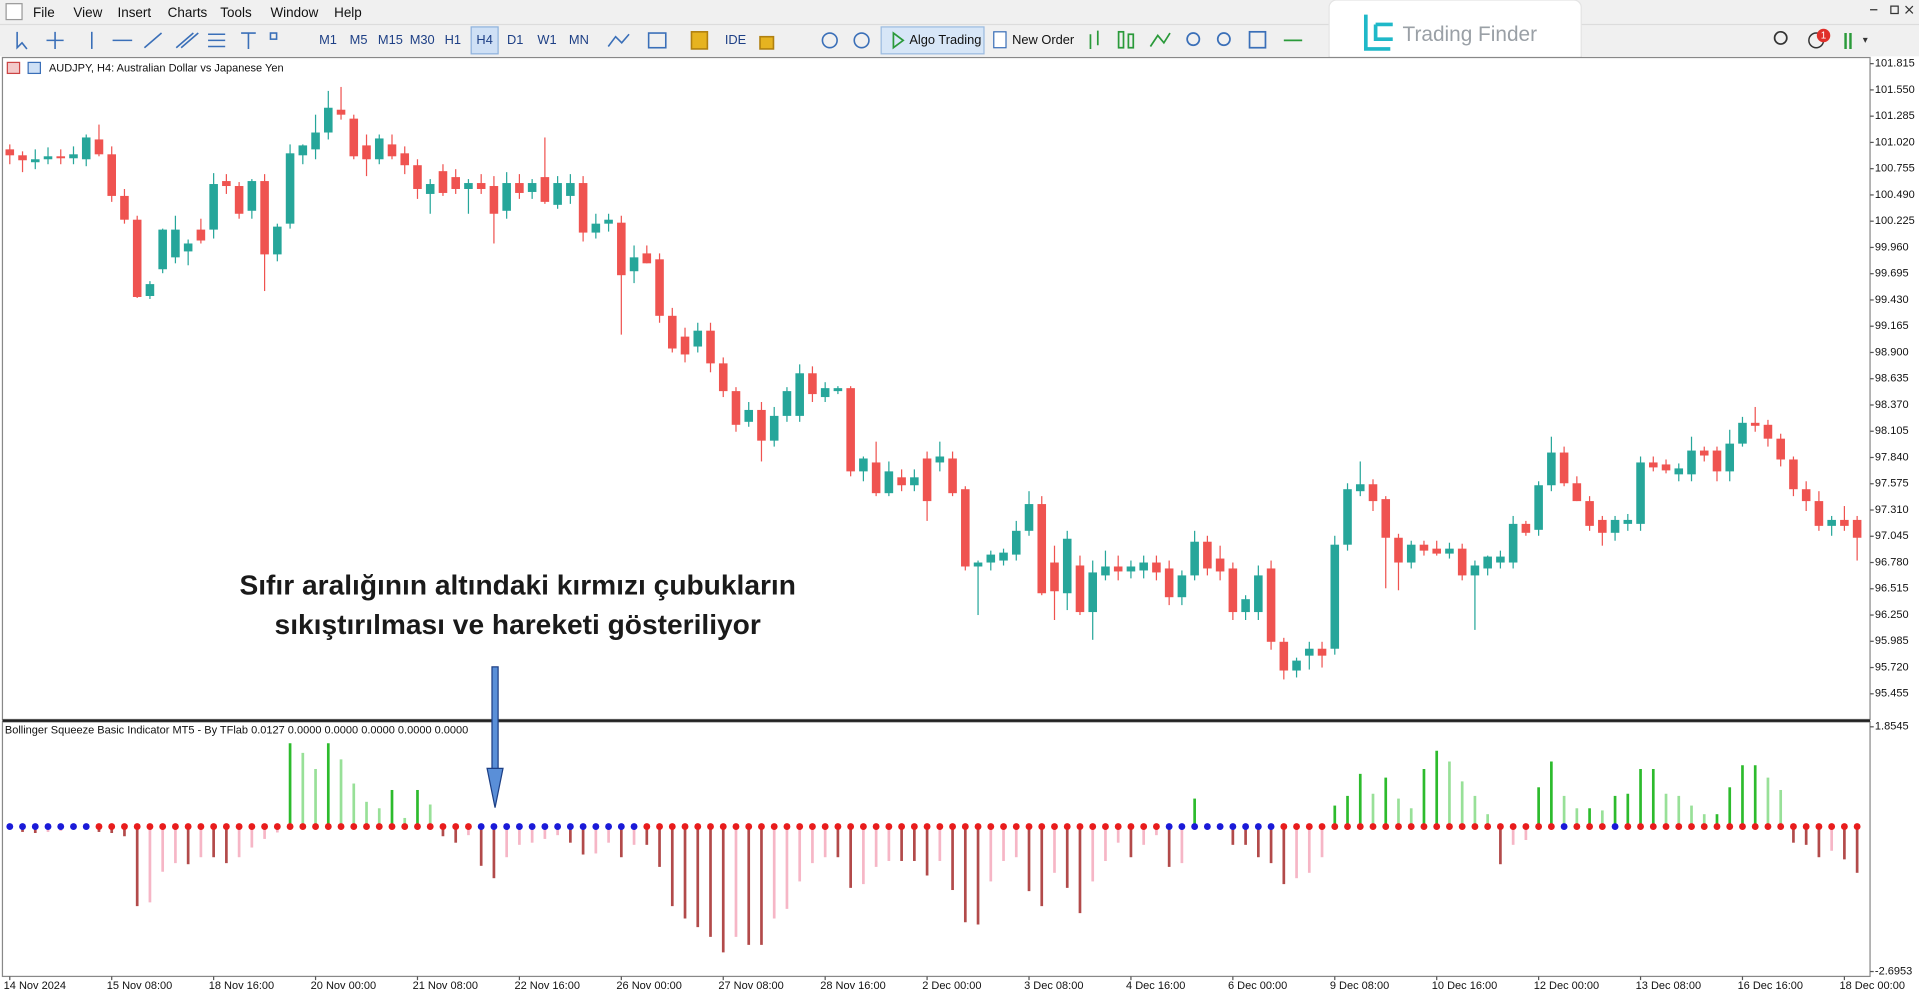  Describe the element at coordinates (829, 40) in the screenshot. I see `cloud-icon` at that location.